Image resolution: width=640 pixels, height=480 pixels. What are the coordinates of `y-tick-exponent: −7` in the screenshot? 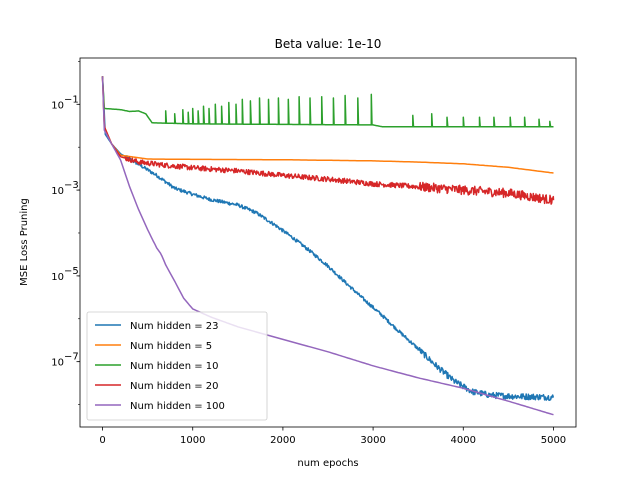 It's located at (71, 357).